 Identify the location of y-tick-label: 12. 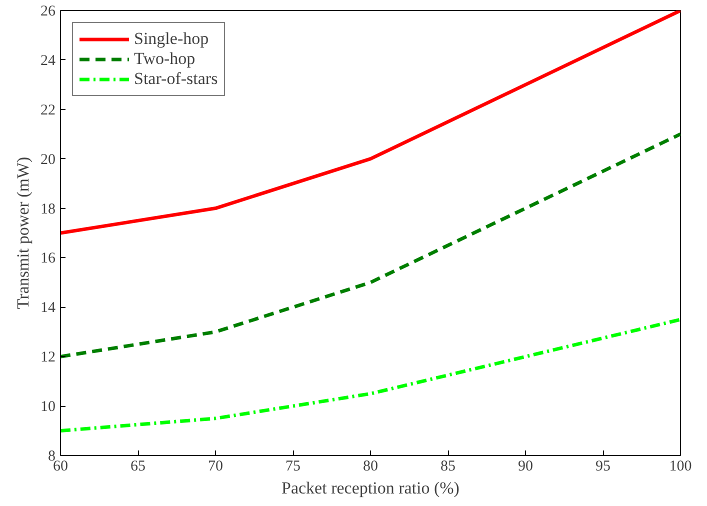
(48, 358).